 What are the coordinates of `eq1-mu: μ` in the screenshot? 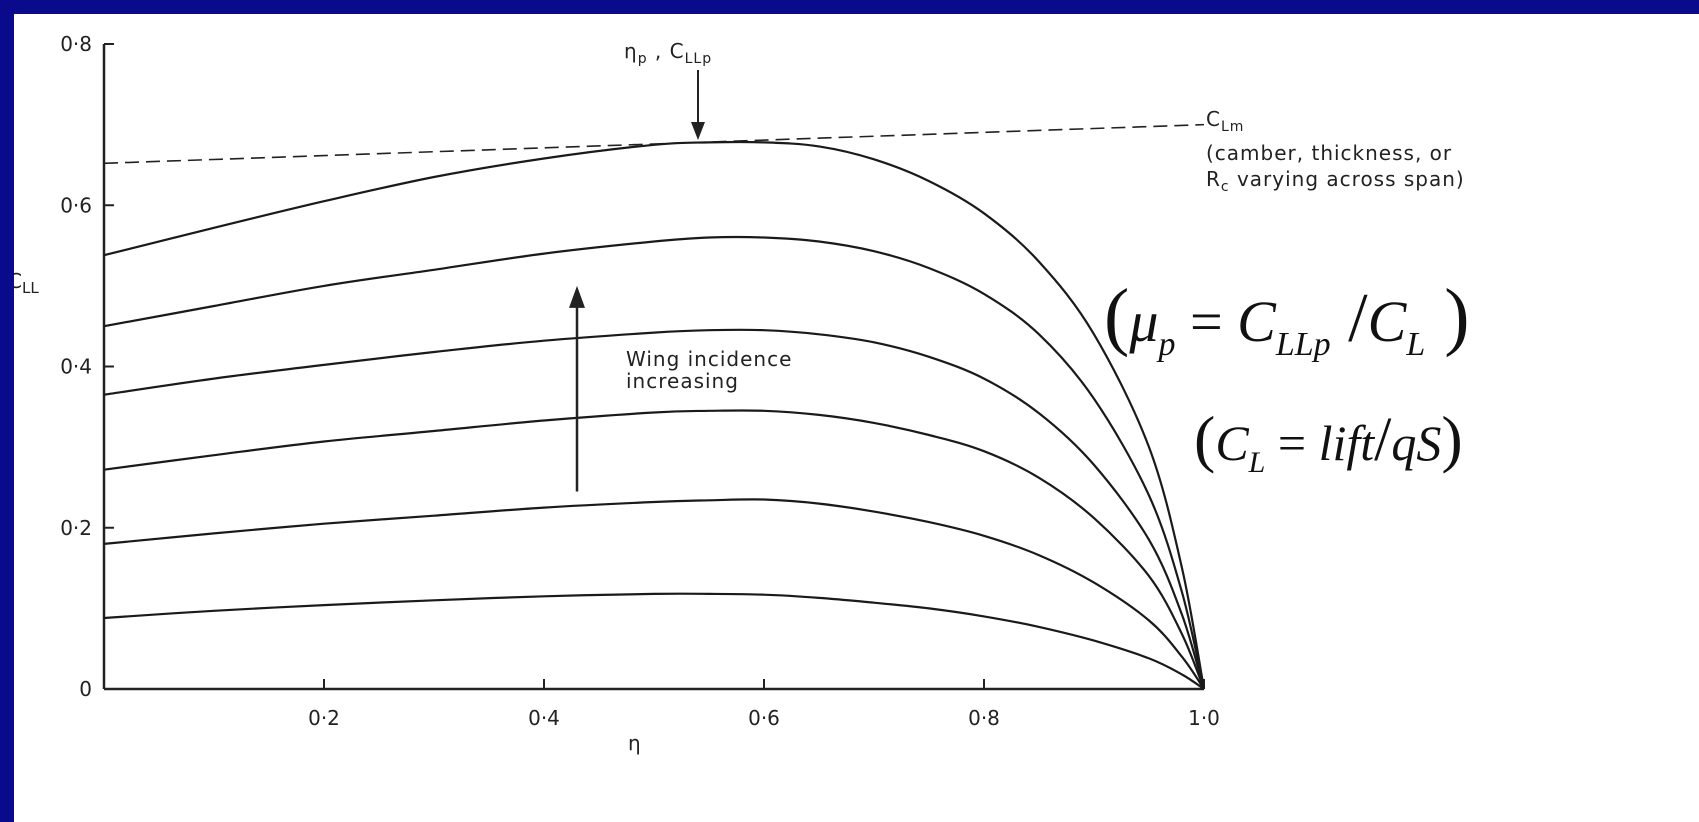 It's located at (1143, 321).